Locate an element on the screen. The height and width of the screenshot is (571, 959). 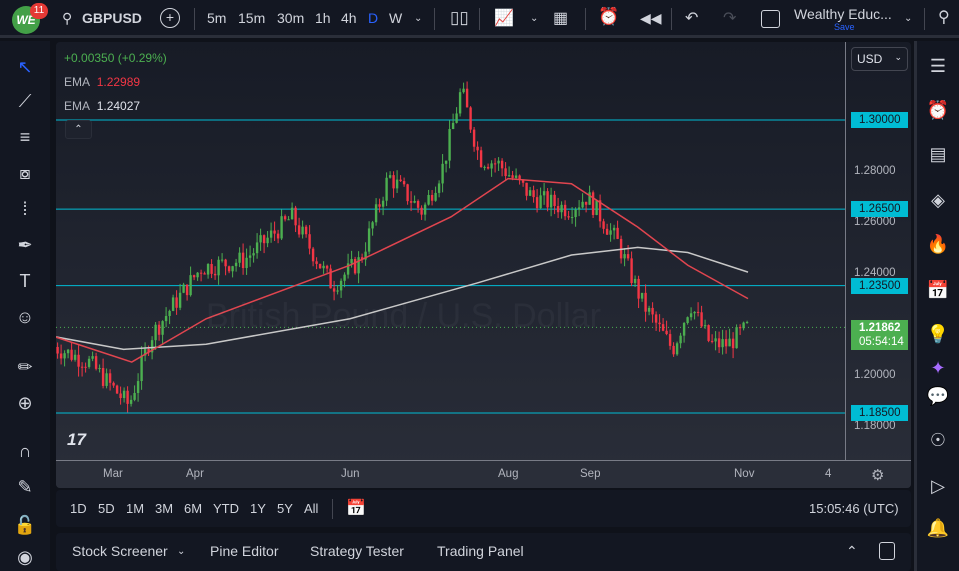
pattern-icon: ⧇ is located at coordinates (25, 173).